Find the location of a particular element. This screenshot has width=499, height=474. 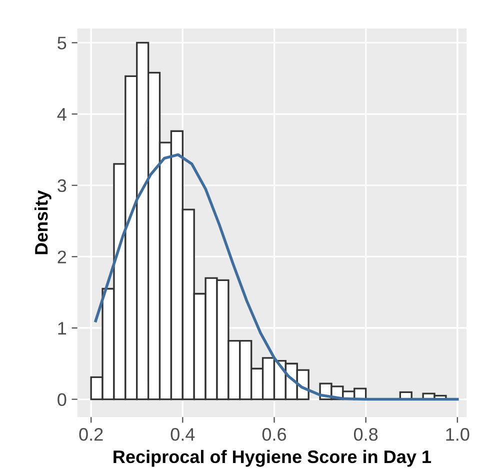

y-axis-title: Density is located at coordinates (43, 222).